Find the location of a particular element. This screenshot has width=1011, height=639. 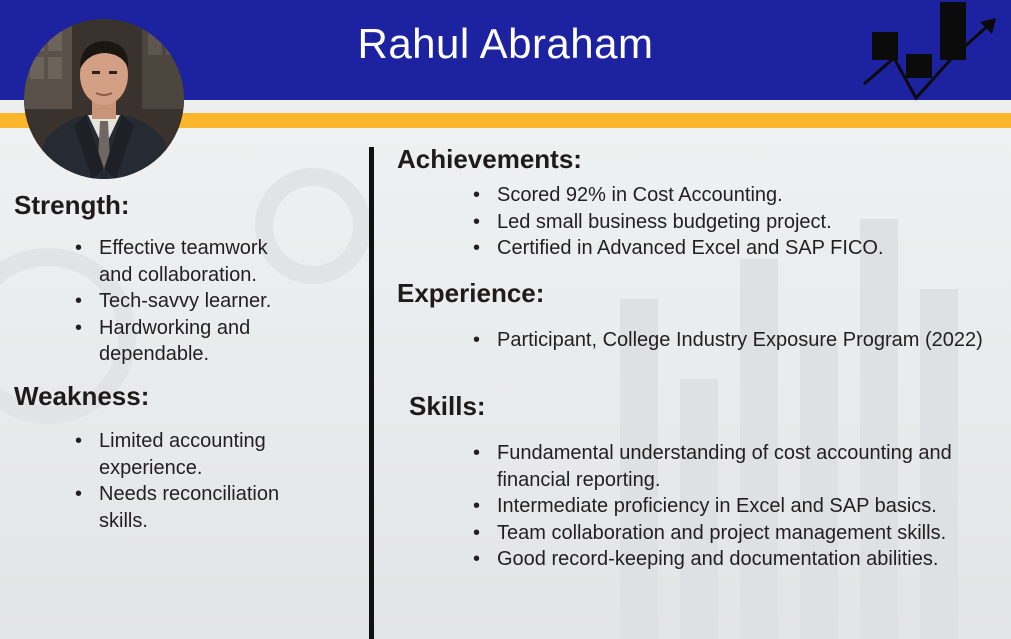

list-item: Scored 92% in Cost Accounting. is located at coordinates (728, 195).